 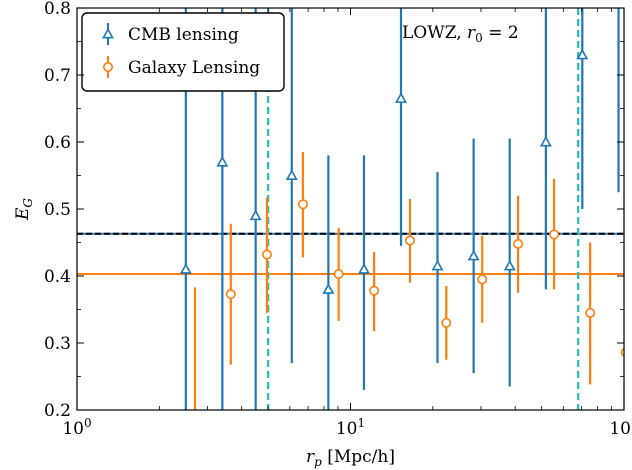 I want to click on legend-marker-galaxy, so click(x=108, y=66).